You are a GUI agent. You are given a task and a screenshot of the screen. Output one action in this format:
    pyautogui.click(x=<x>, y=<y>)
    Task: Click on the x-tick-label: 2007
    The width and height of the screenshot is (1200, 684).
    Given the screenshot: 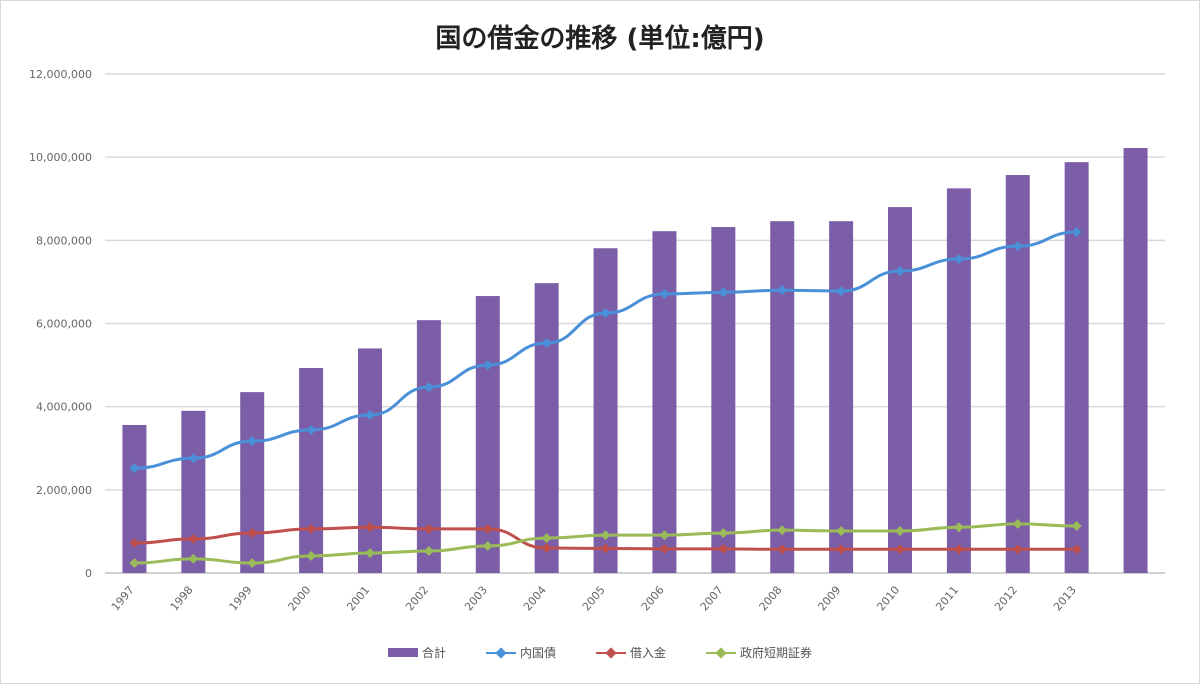 What is the action you would take?
    pyautogui.click(x=712, y=599)
    